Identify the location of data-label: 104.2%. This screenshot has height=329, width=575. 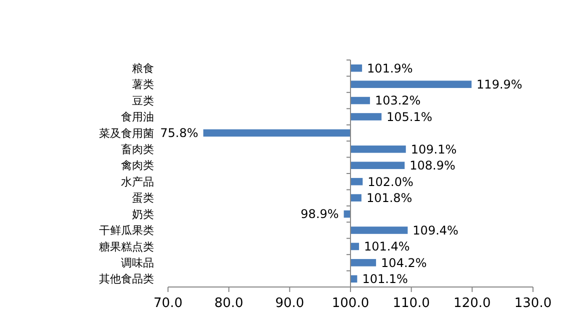
(404, 263).